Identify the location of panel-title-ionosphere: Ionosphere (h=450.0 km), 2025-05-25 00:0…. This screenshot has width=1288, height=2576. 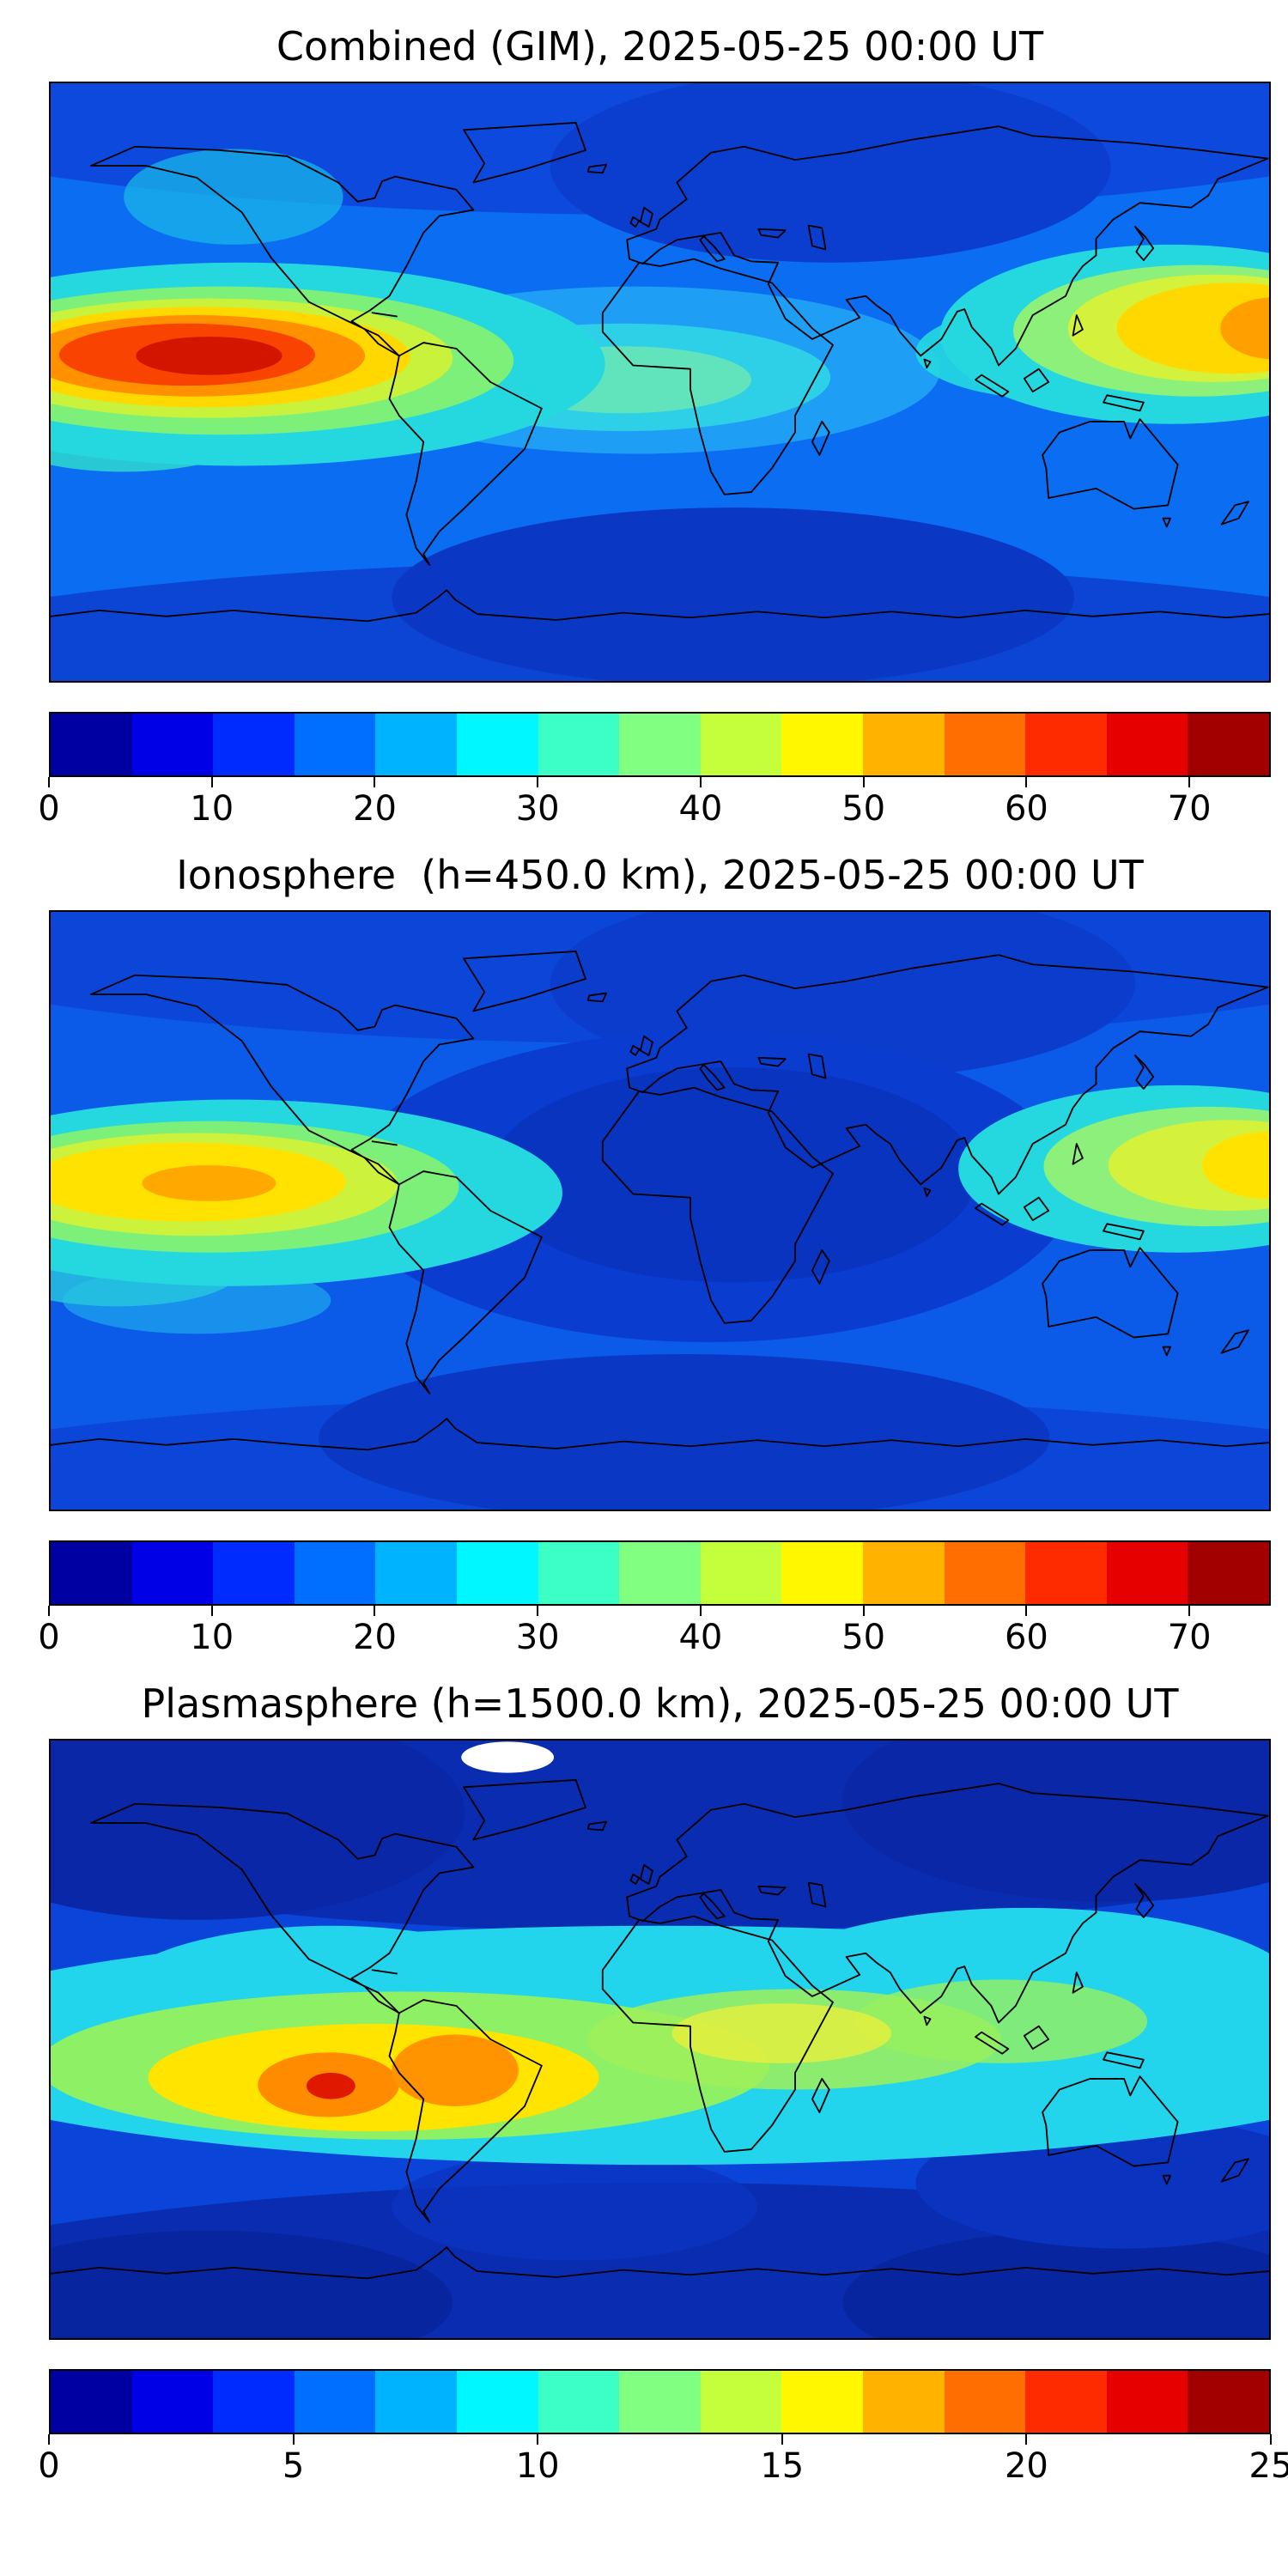
(660, 874).